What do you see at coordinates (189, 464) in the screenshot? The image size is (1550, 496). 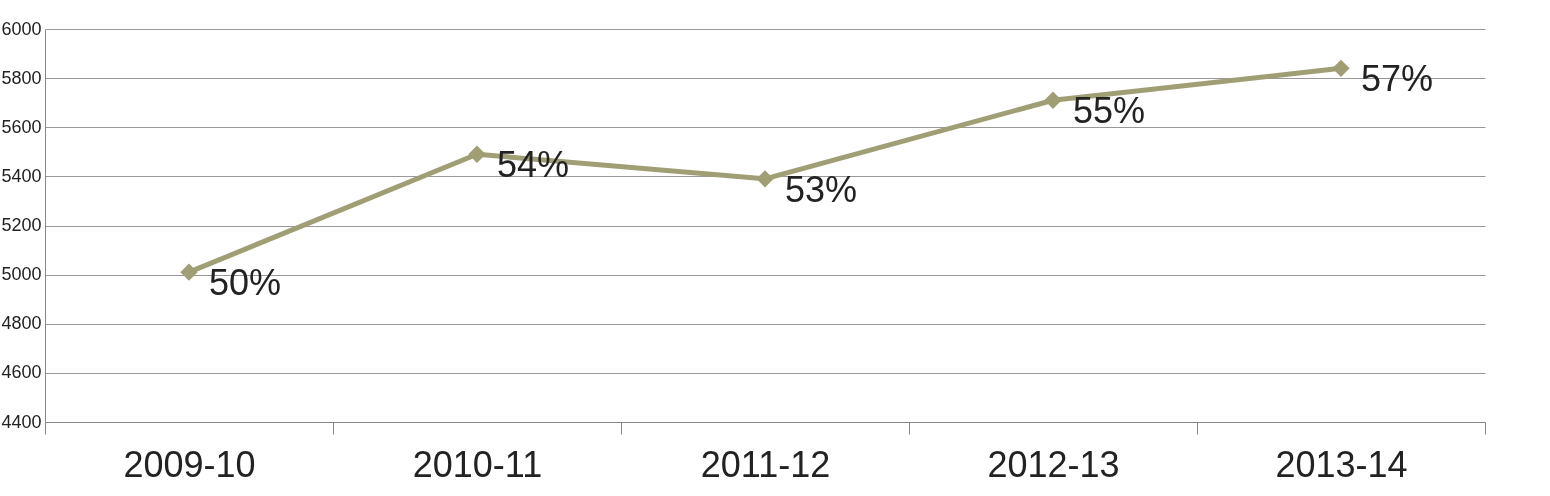 I see `x-tick-label: 2009-10` at bounding box center [189, 464].